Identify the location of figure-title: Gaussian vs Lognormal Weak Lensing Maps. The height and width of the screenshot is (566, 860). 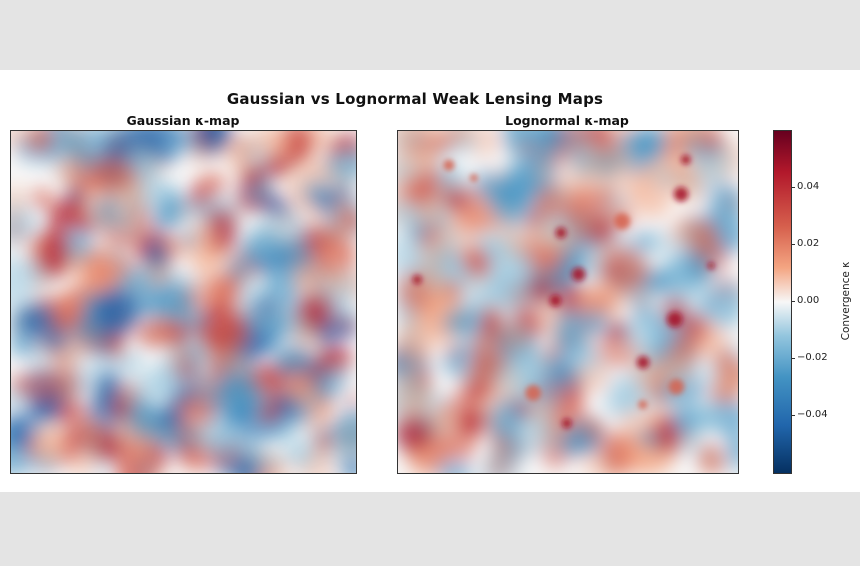
(415, 99).